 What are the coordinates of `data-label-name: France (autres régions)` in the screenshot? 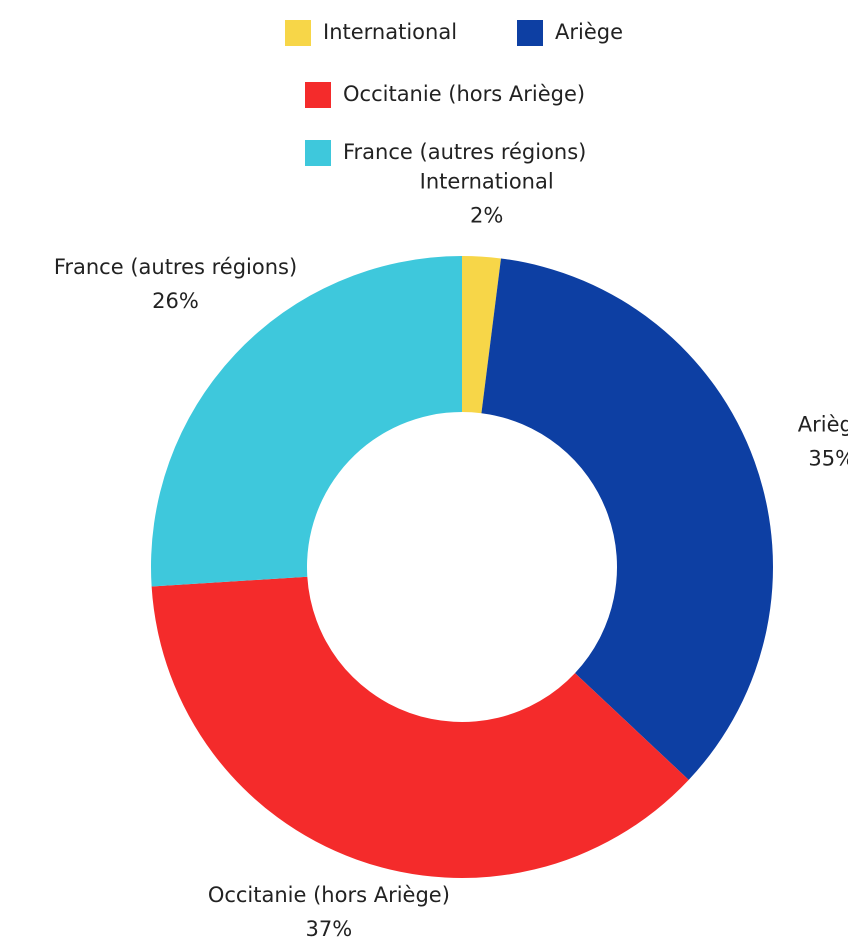 It's located at (175, 267).